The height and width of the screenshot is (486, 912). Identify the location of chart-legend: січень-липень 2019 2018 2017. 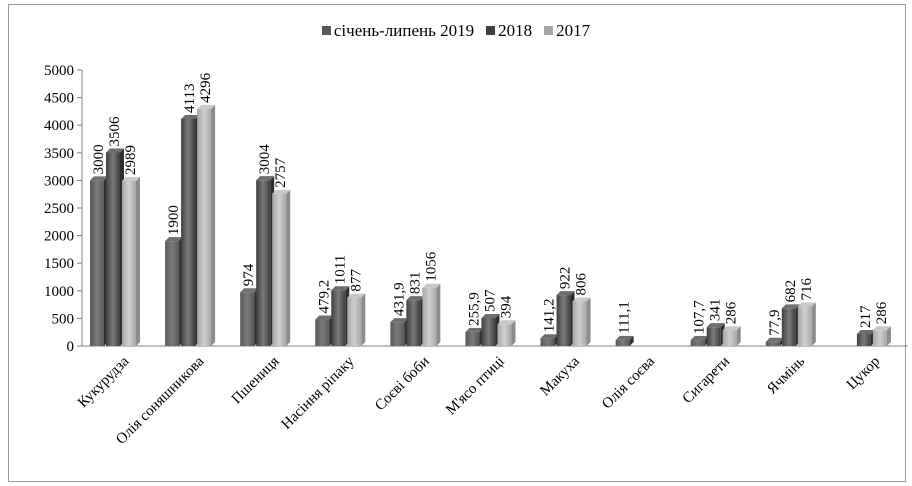
(456, 30).